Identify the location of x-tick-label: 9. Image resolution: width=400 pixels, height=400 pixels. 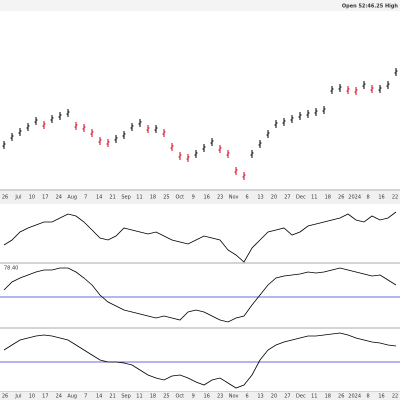
(193, 198).